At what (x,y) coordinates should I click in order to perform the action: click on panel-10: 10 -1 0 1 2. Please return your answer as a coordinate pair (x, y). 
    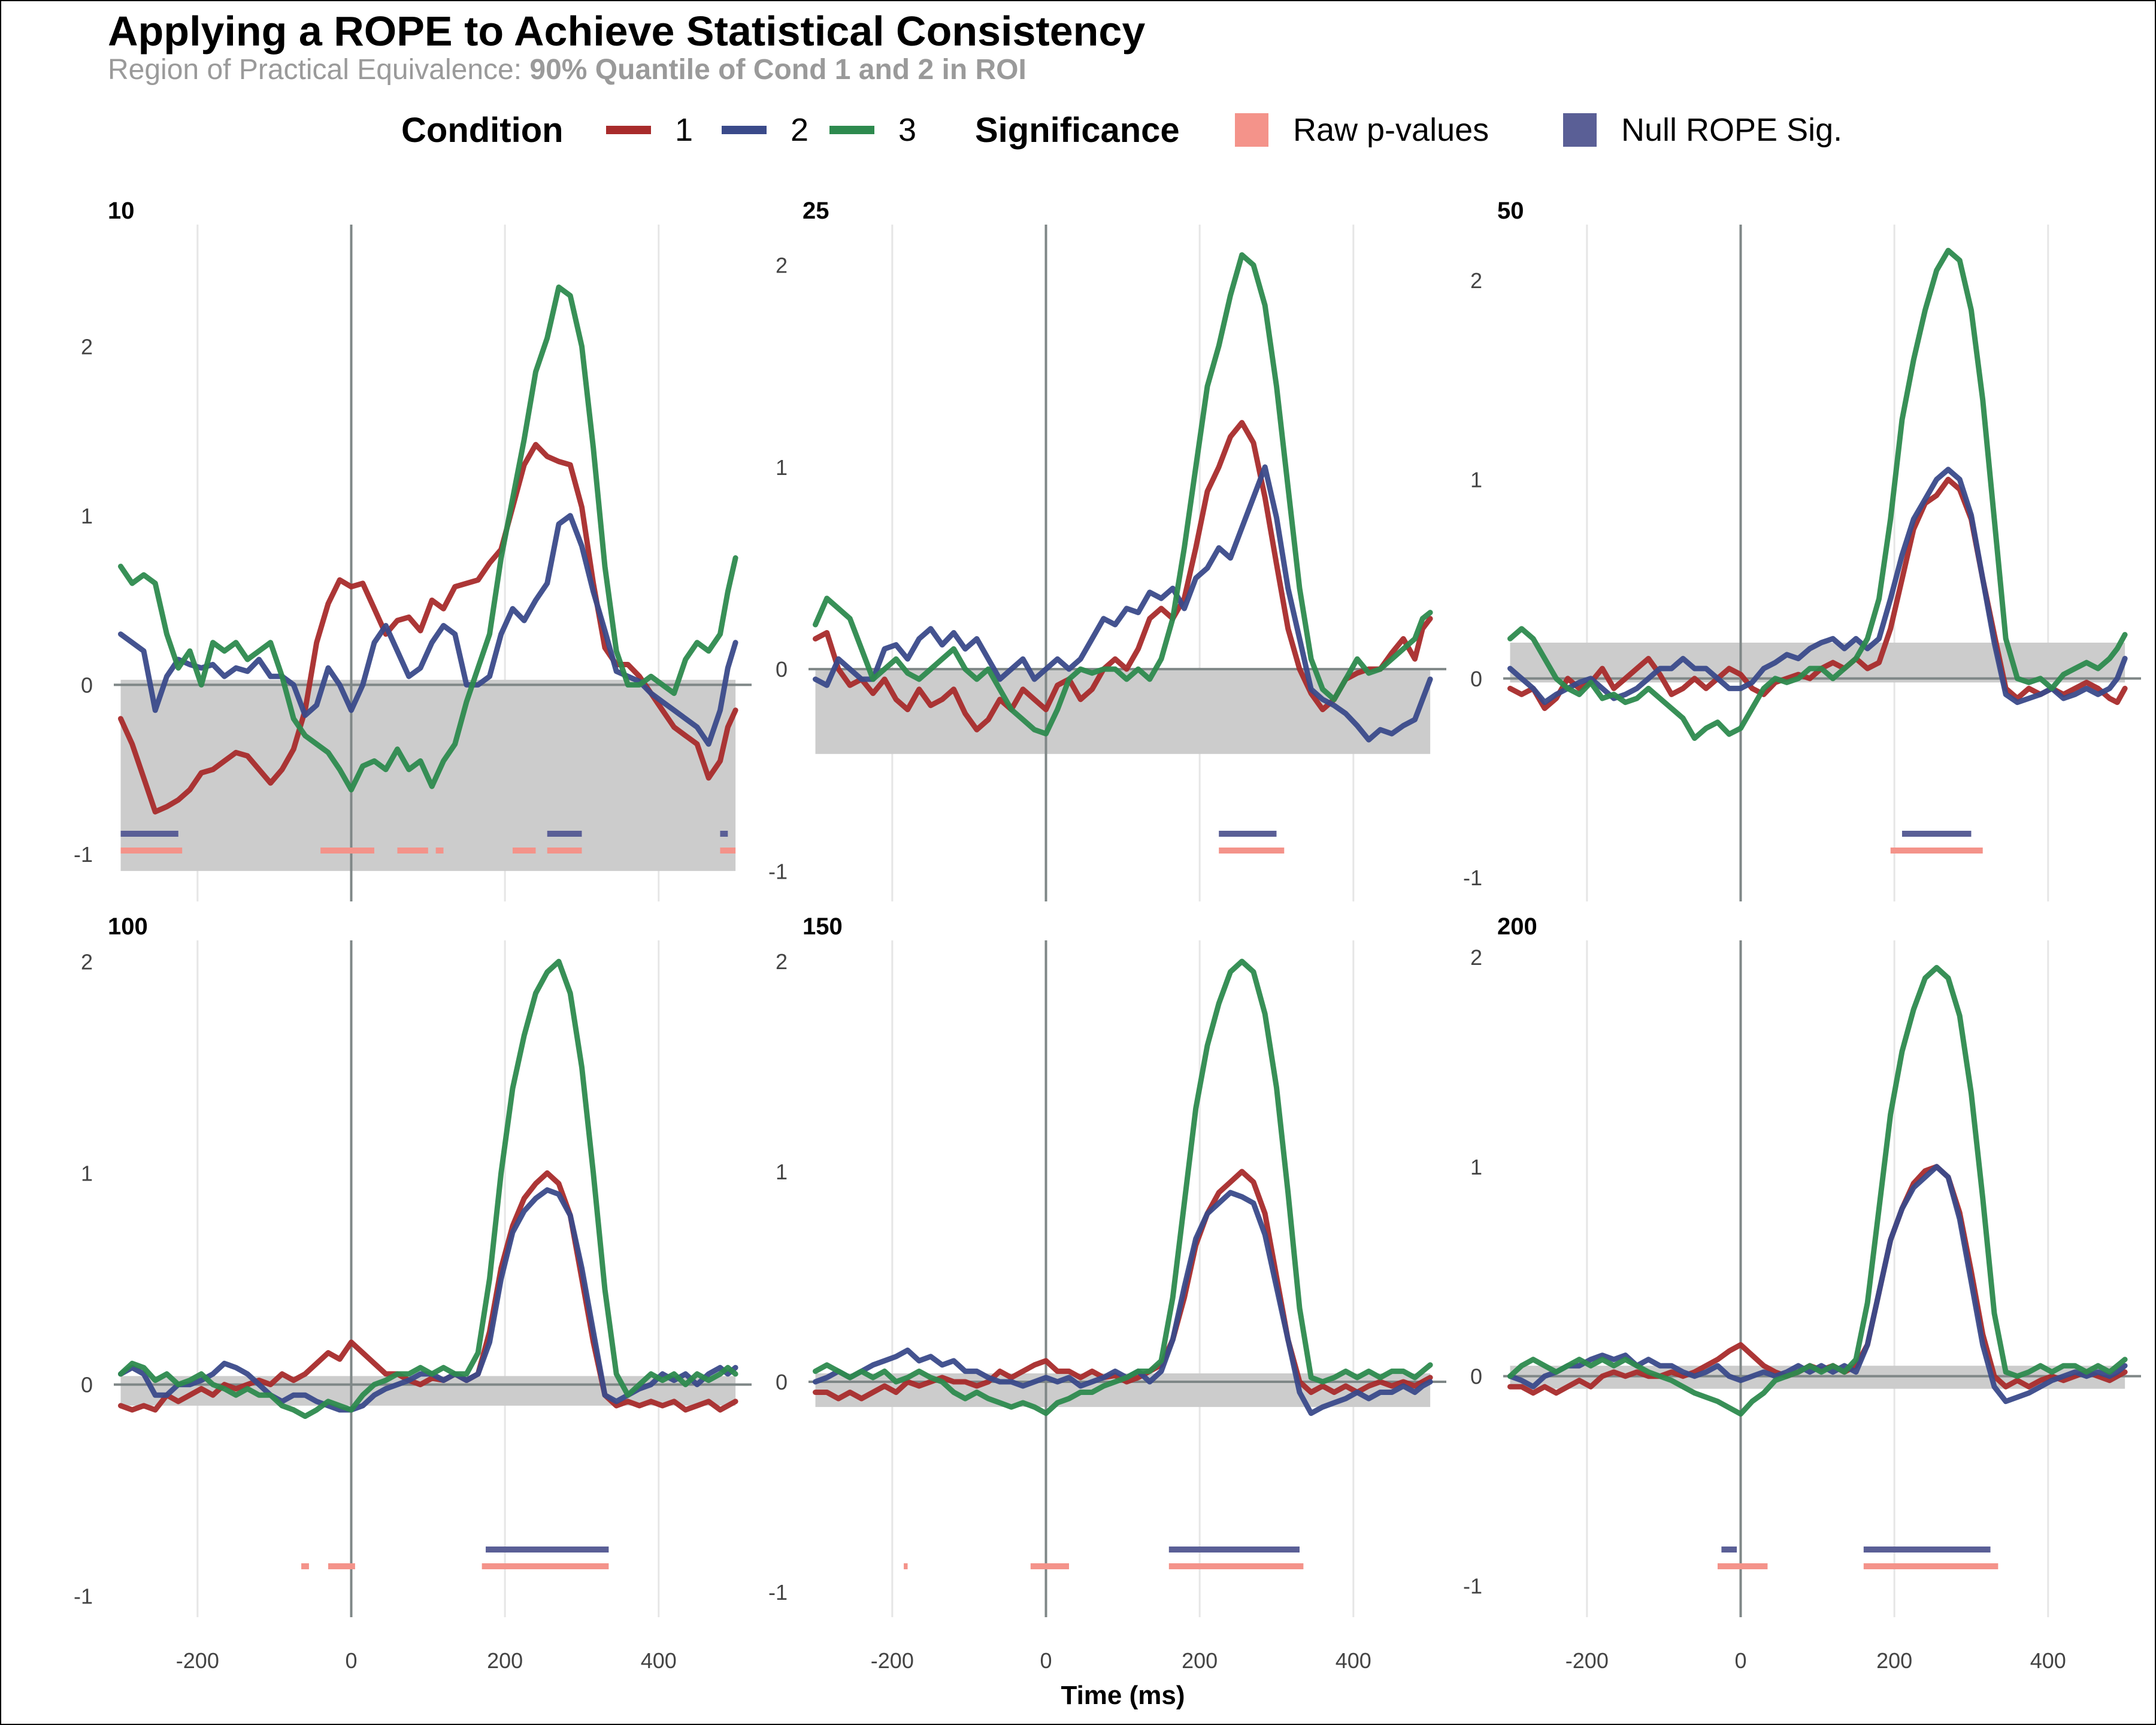
    Looking at the image, I should click on (413, 549).